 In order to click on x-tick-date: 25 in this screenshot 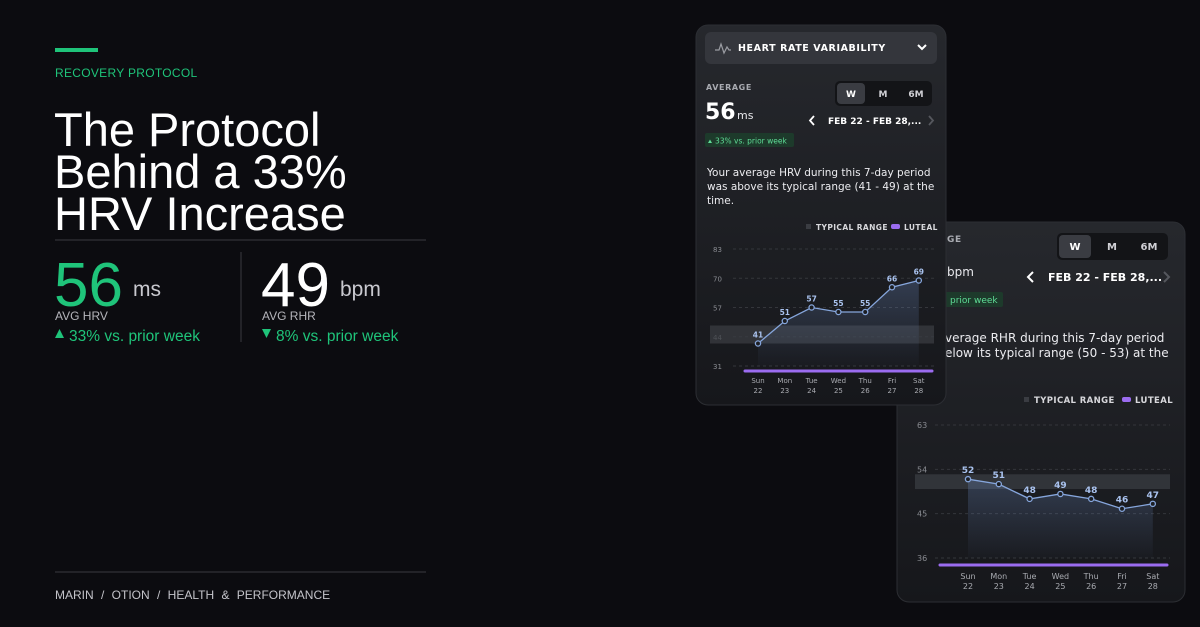, I will do `click(1060, 586)`.